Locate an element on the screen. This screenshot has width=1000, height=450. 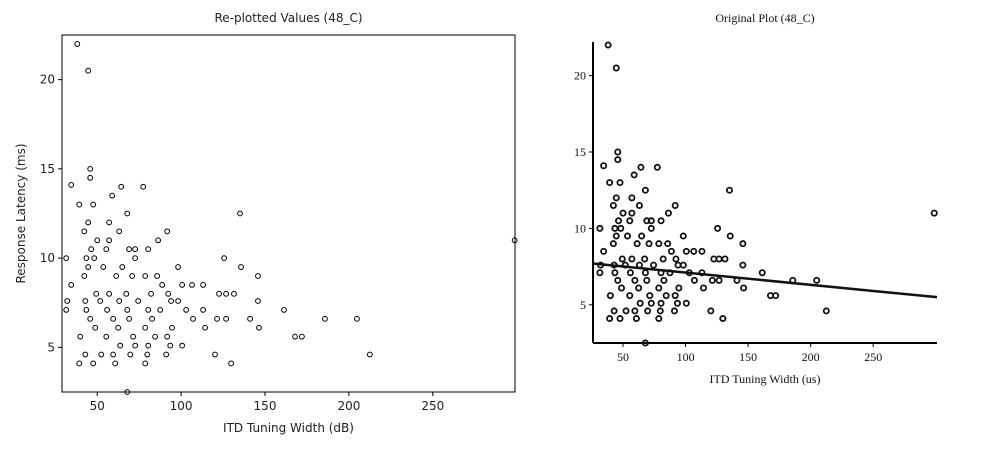
x-tick-label: 200 is located at coordinates (811, 357).